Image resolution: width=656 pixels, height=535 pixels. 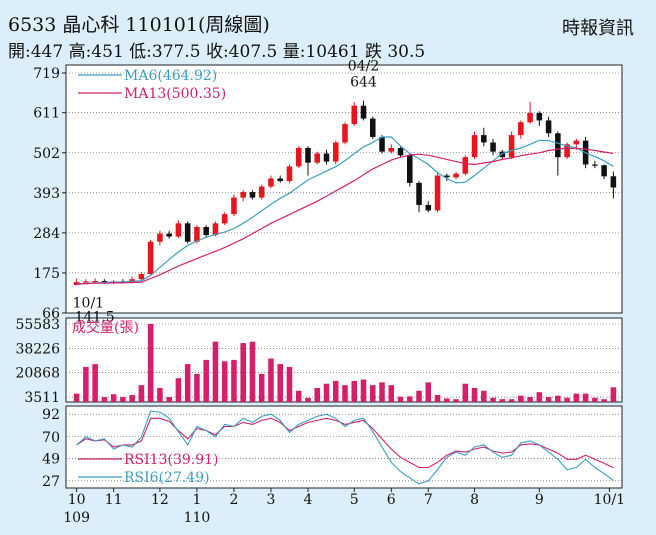 I want to click on price-tick-label: 611, so click(x=46, y=114).